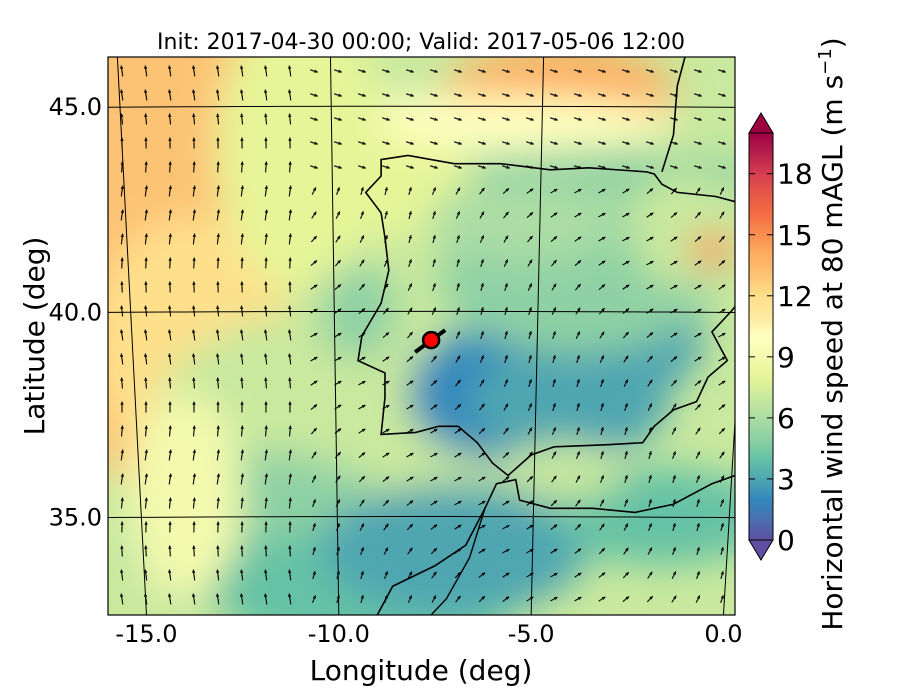 This screenshot has height=700, width=900. I want to click on colorbar-label-main: Horizontal wind speed at 80 mAGL (m s, so click(832, 353).